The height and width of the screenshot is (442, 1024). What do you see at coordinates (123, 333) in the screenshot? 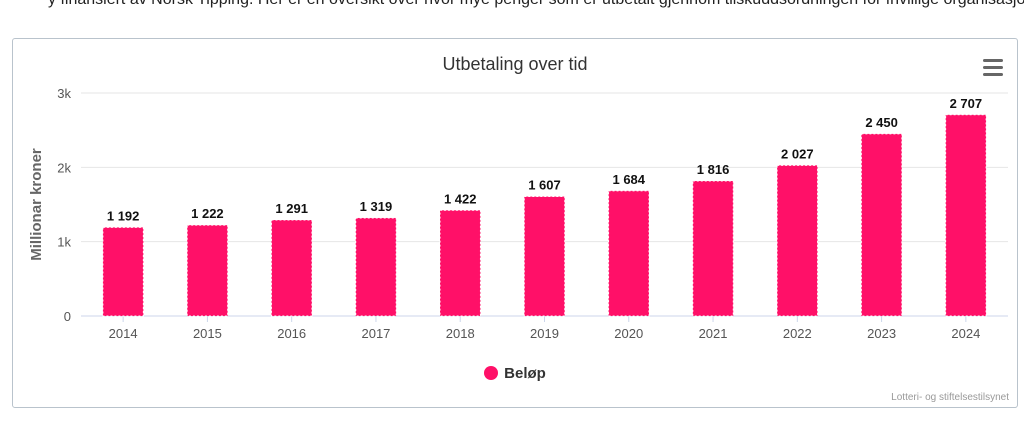
I see `x-tick-label: 2014` at bounding box center [123, 333].